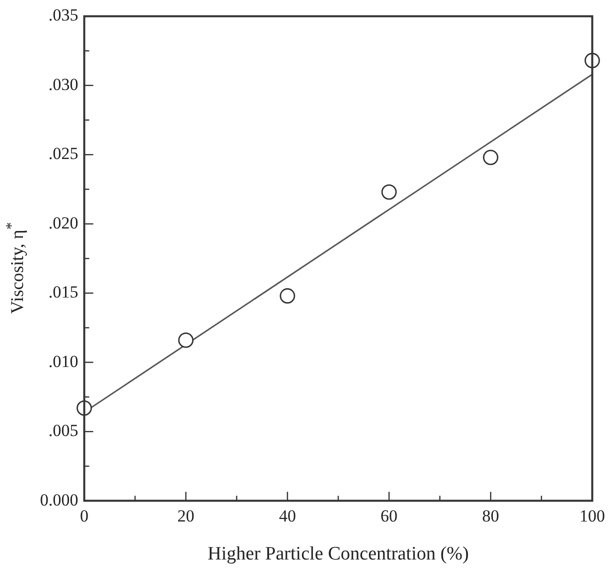  Describe the element at coordinates (185, 516) in the screenshot. I see `x-tick-label: 20` at that location.